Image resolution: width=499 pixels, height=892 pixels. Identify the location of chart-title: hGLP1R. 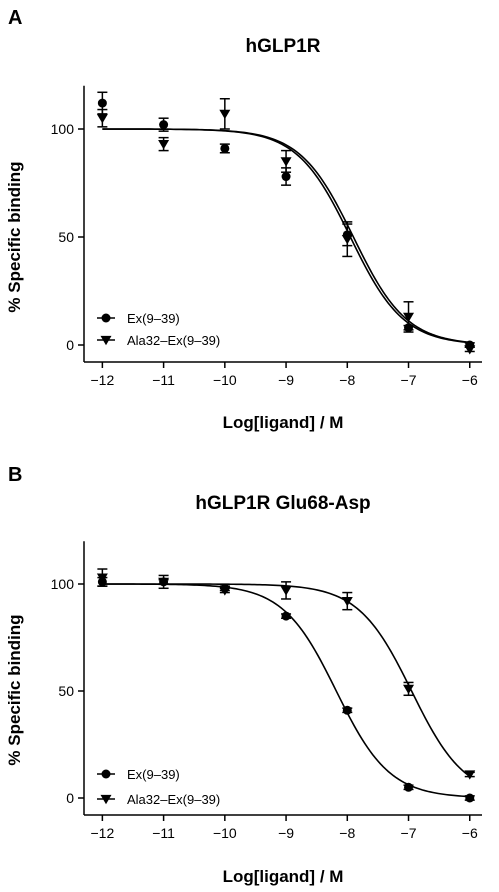
(283, 46).